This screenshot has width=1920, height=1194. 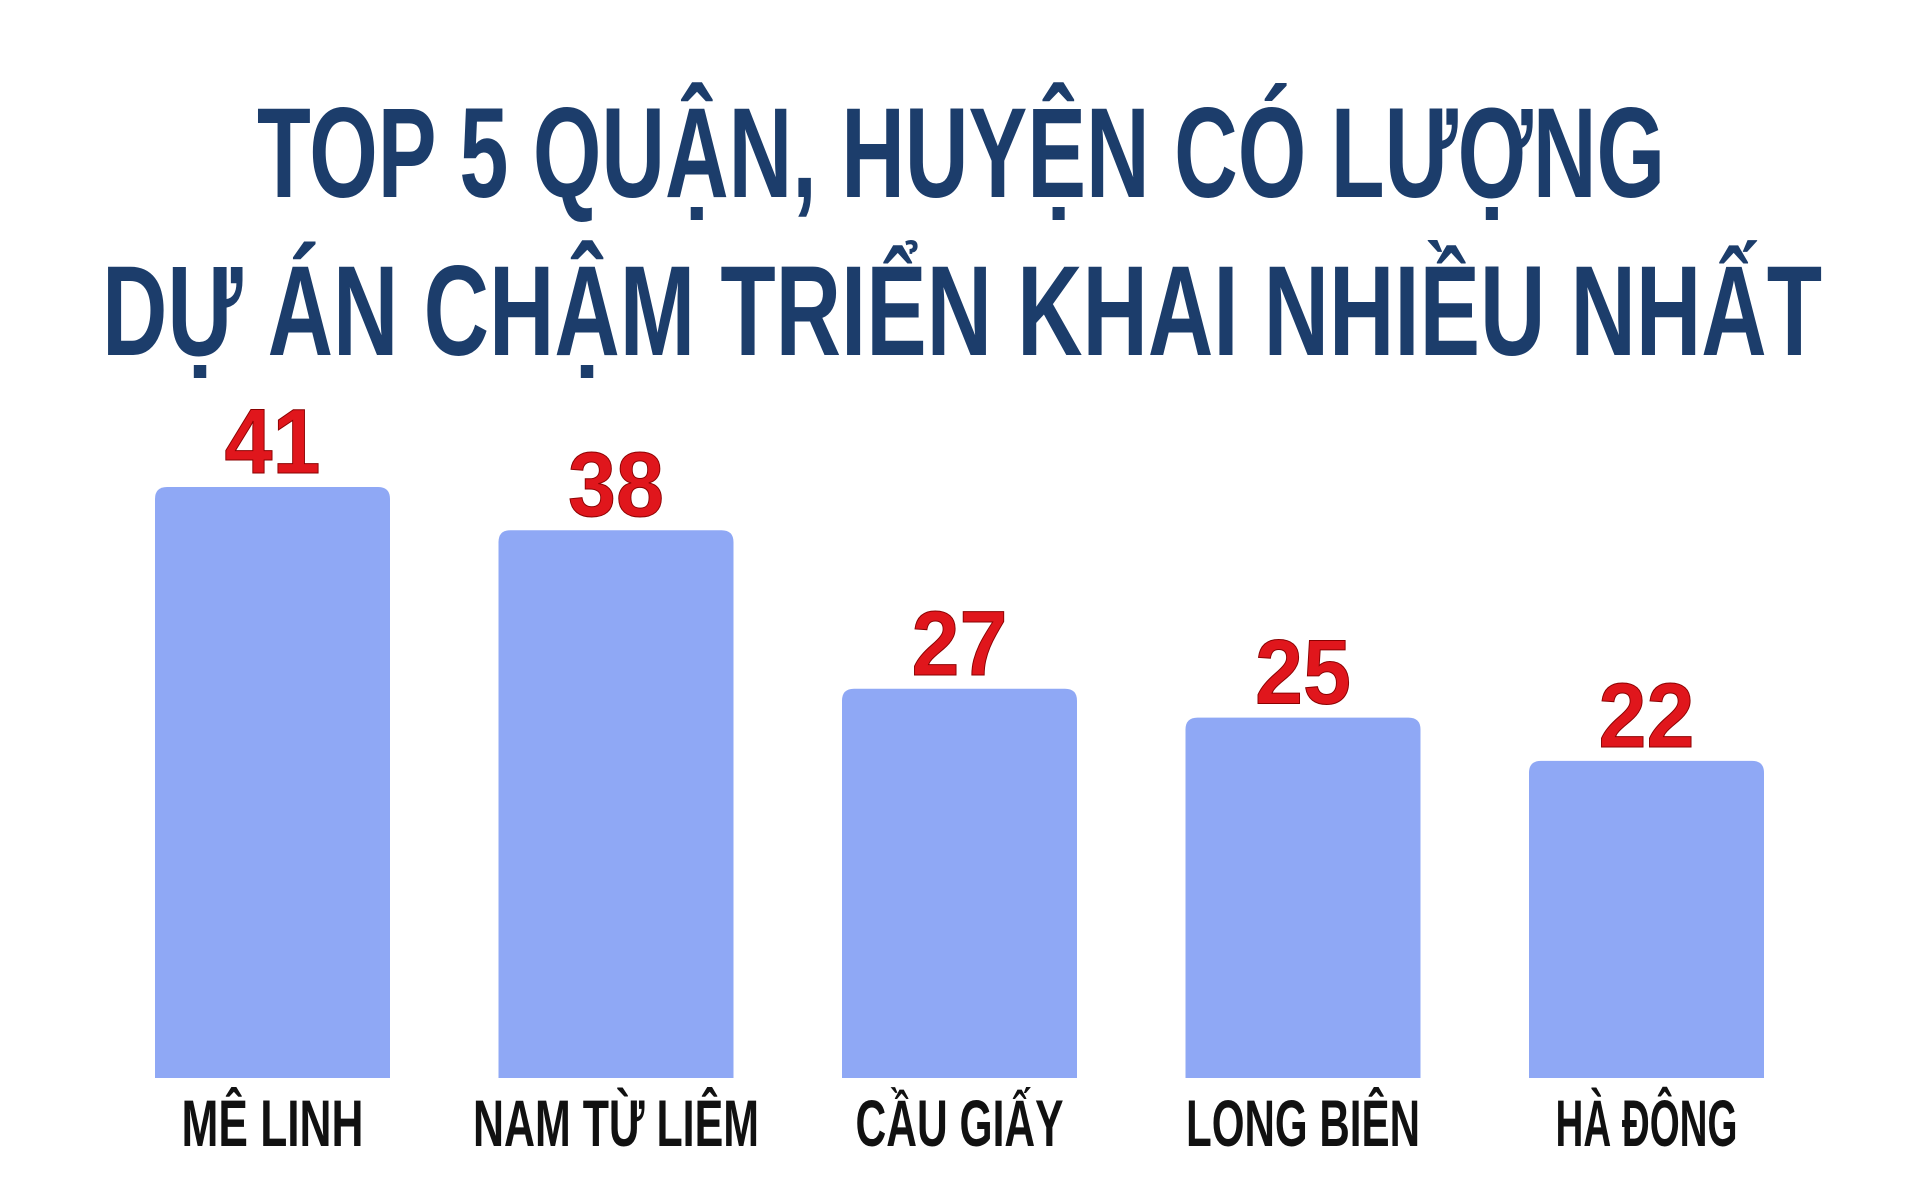 I want to click on x-tick-label: NAM TỪ LIÊM, so click(x=616, y=1123).